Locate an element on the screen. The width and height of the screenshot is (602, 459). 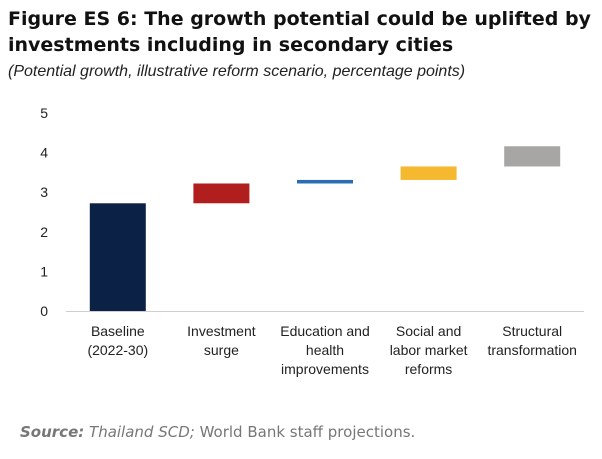
x-tick-label: surge is located at coordinates (221, 350).